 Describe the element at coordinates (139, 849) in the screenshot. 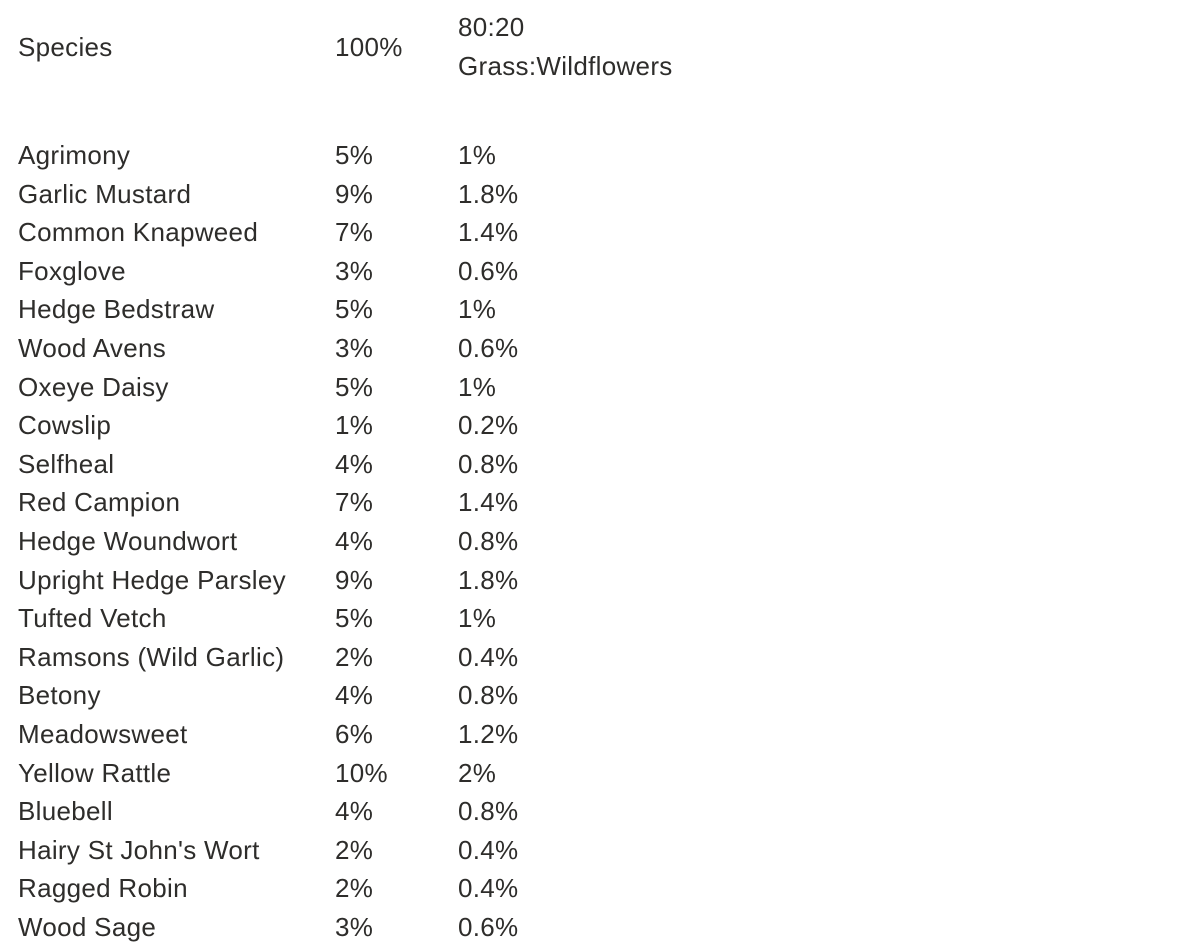

I see `species-cell: Hairy St John's Wort` at that location.